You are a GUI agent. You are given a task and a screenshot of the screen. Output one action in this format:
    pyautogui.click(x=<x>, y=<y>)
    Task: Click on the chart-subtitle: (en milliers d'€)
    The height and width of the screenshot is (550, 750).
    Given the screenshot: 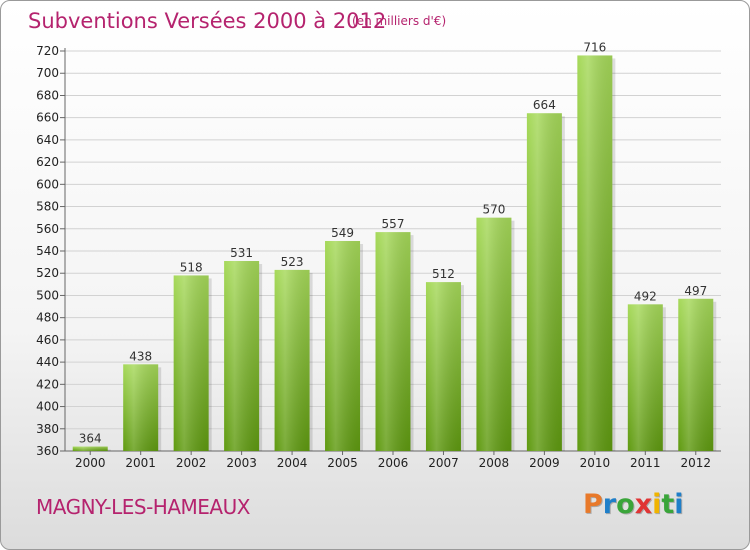 What is the action you would take?
    pyautogui.click(x=399, y=21)
    